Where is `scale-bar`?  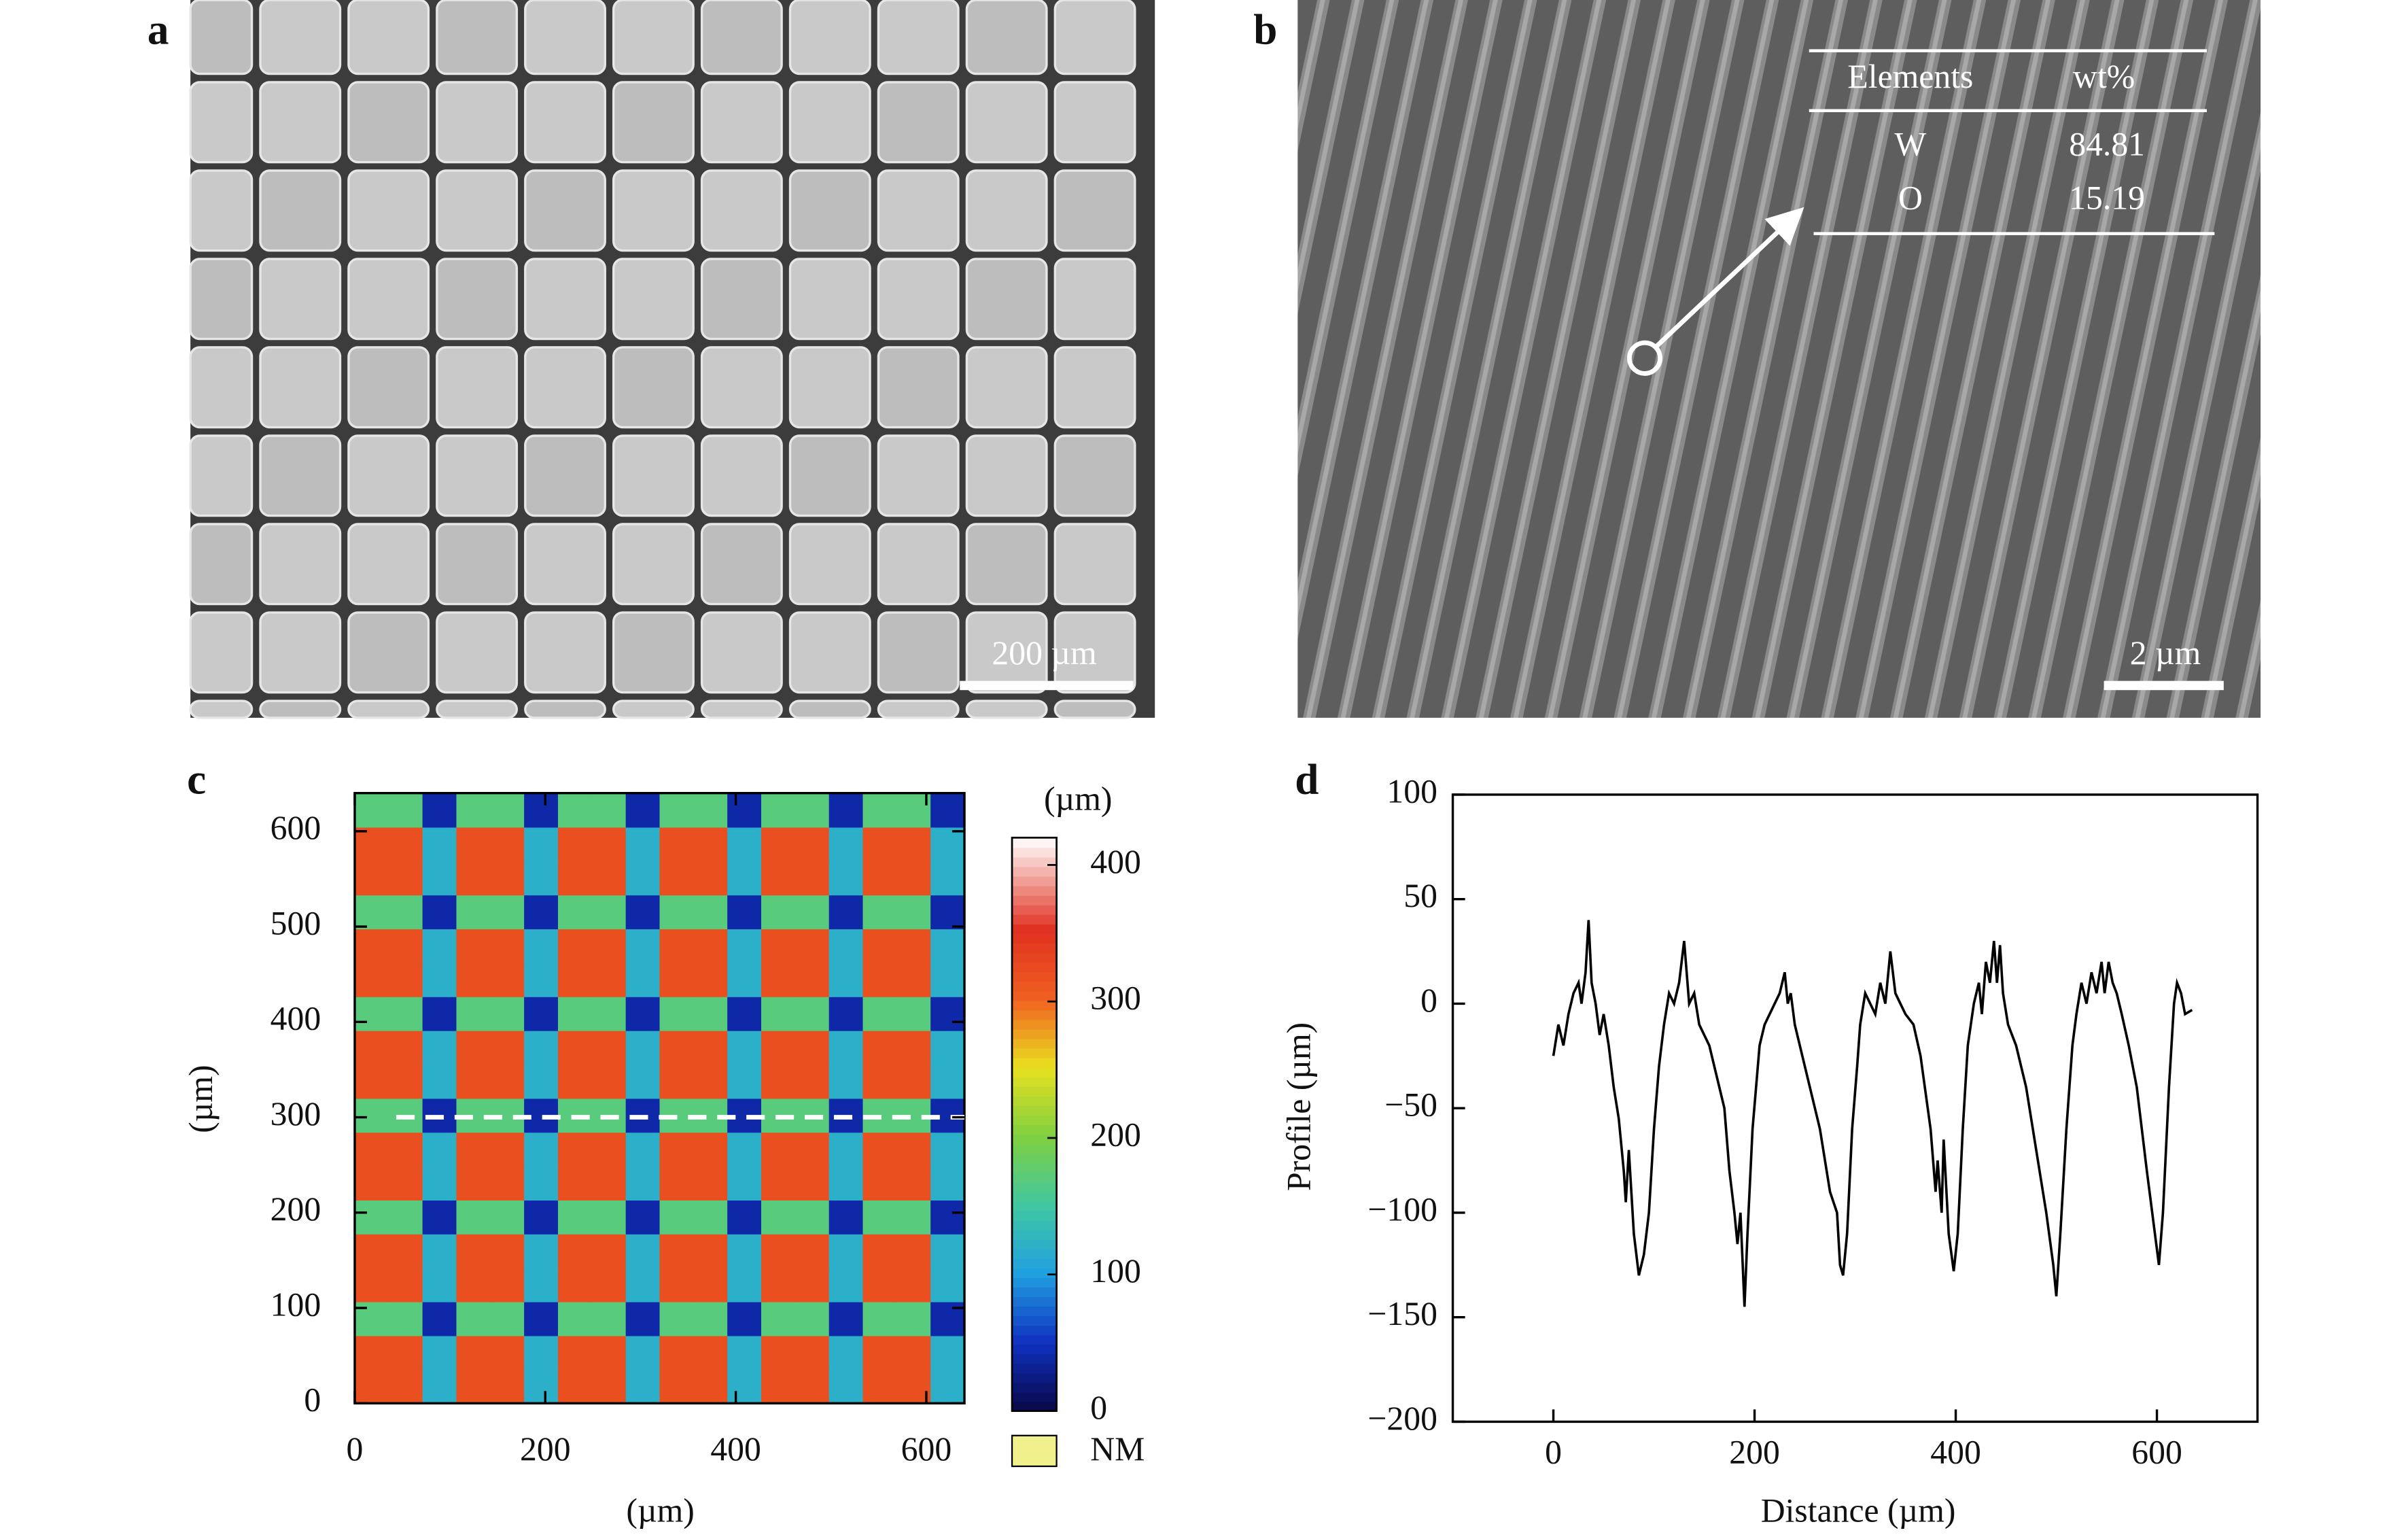 scale-bar is located at coordinates (1047, 685).